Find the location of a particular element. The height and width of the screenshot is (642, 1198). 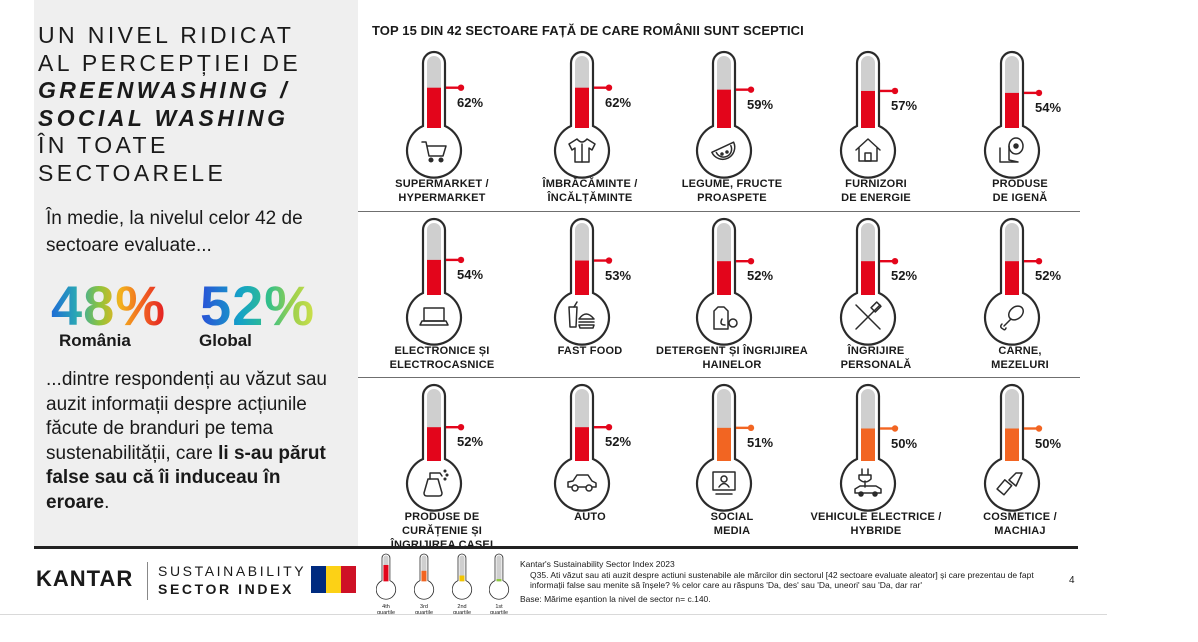

quartile-label: 4th quartile is located at coordinates (386, 610).